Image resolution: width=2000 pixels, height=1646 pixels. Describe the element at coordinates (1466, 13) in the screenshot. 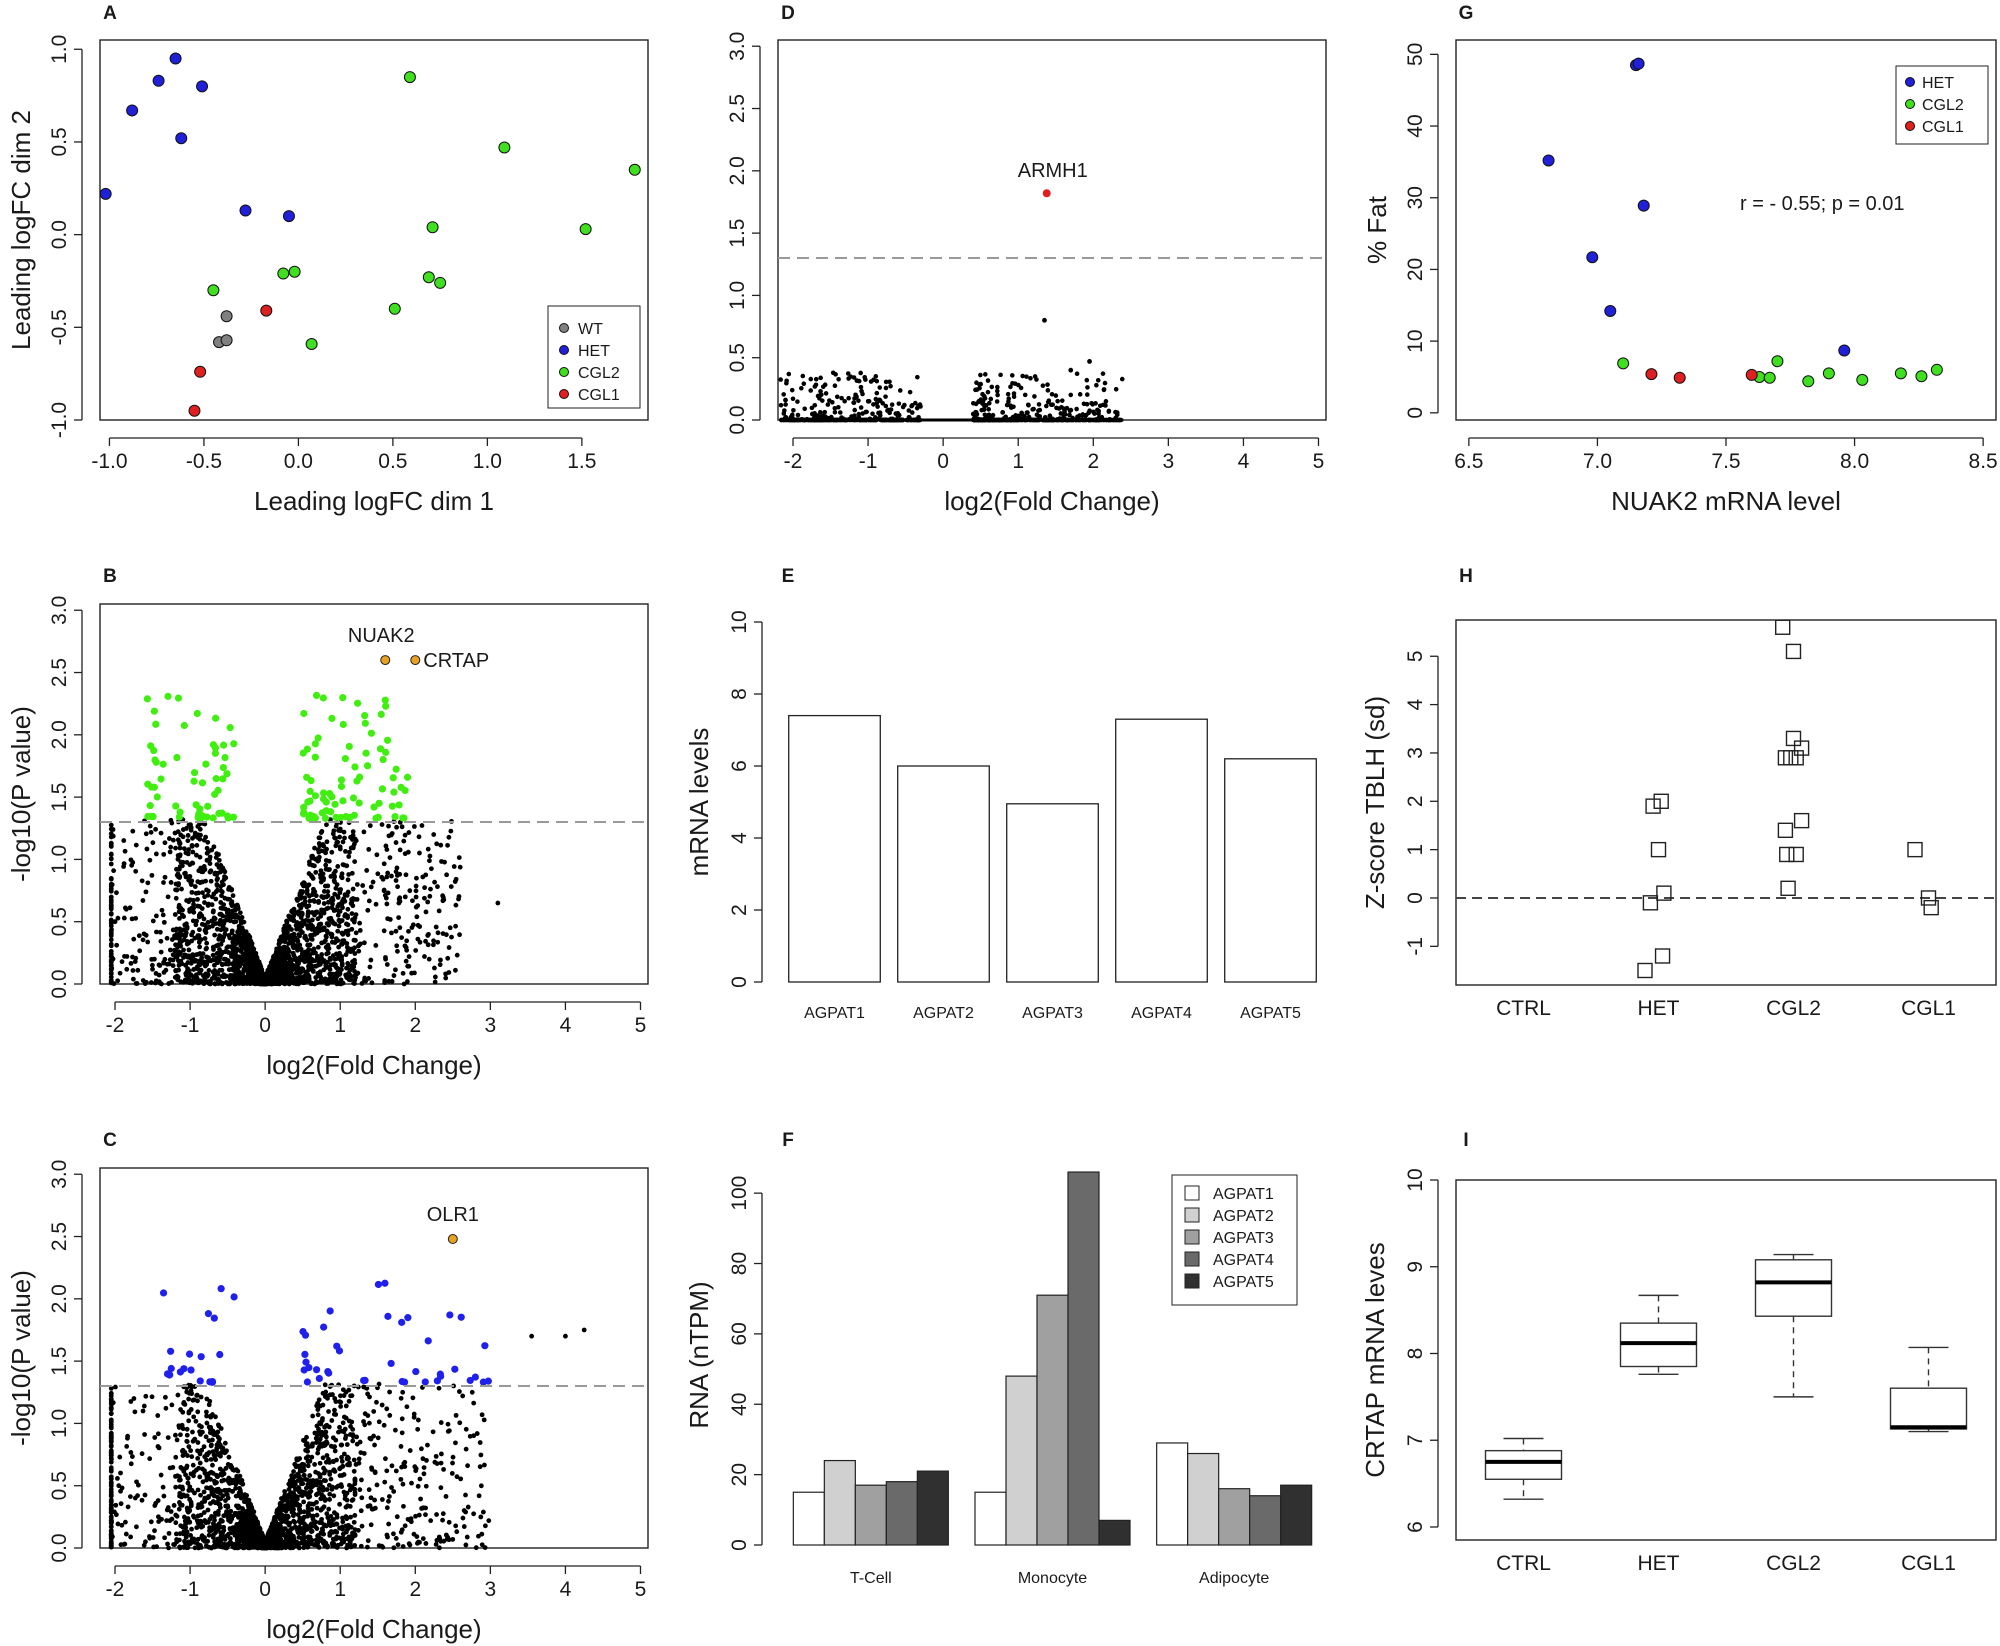

I see `panel-label-g: G` at that location.